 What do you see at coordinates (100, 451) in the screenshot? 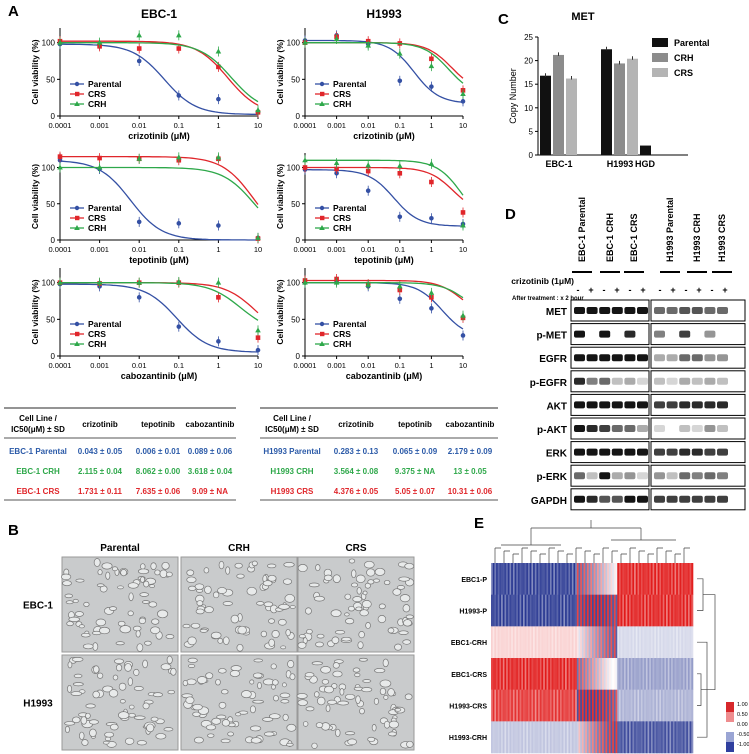
I see `table-cell: 0.043 ± 0.05` at bounding box center [100, 451].